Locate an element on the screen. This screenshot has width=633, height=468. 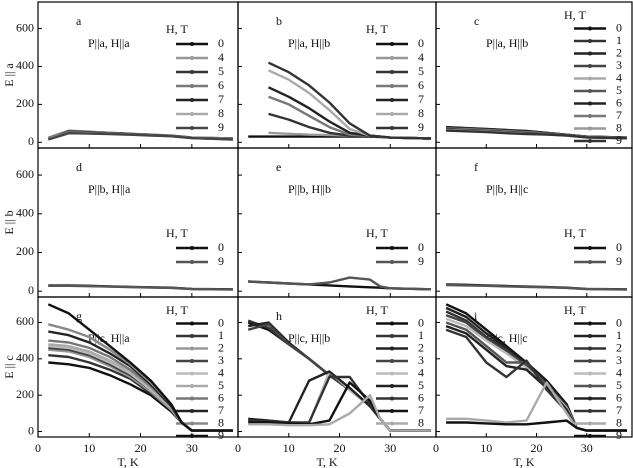
panel-label: a is located at coordinates (79, 21).